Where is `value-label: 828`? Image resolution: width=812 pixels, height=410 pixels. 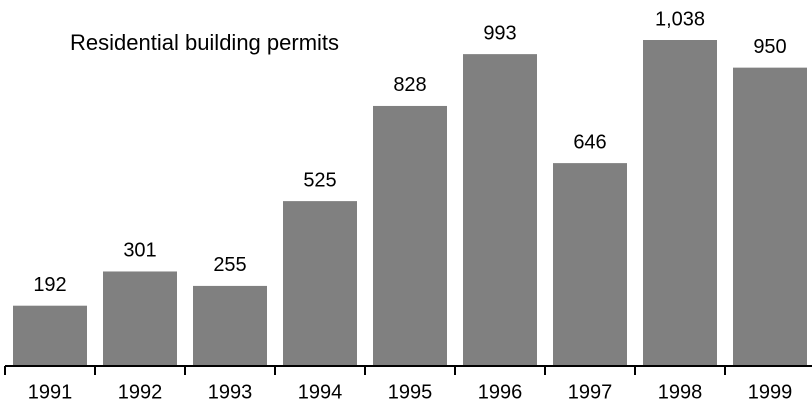 value-label: 828 is located at coordinates (409, 85).